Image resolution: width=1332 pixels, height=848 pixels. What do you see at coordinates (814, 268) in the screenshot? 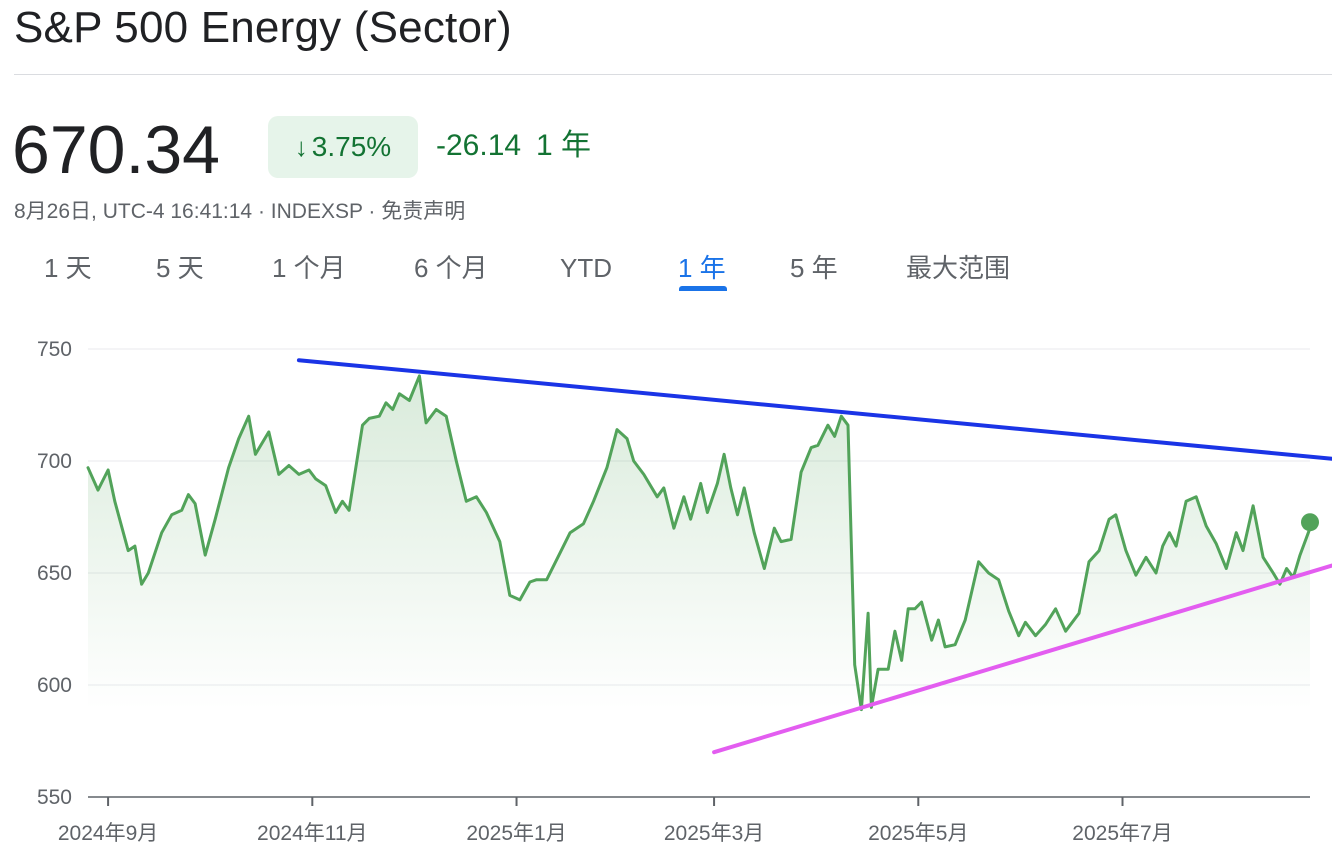
I see `tab-5-year: 5 年` at bounding box center [814, 268].